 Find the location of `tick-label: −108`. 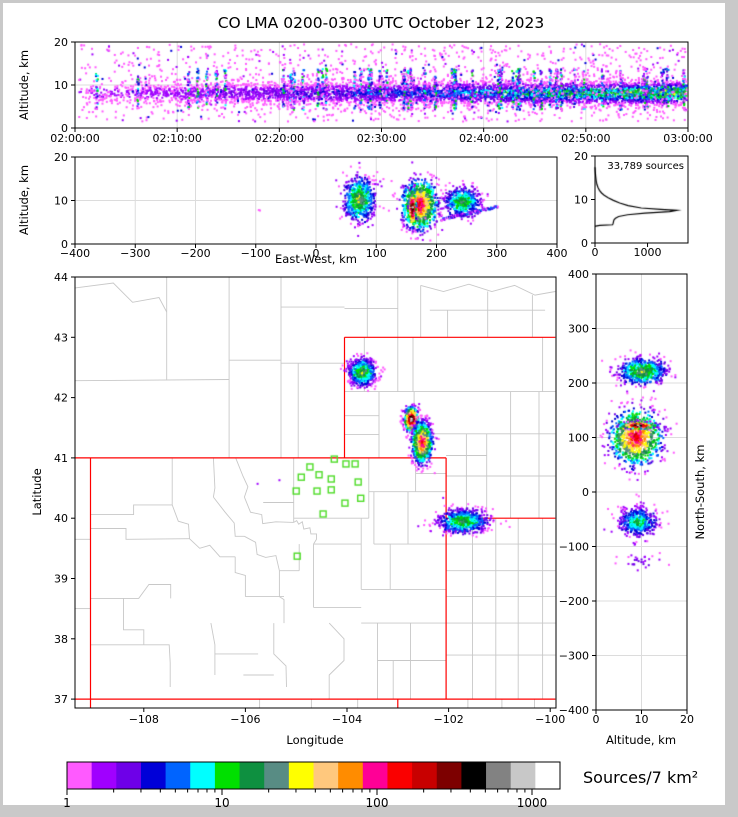

tick-label: −108 is located at coordinates (144, 719).